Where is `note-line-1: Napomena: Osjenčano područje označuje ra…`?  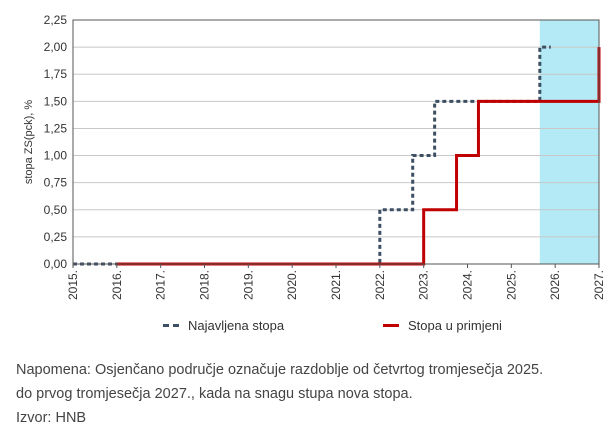
note-line-1: Napomena: Osjenčano područje označuje ra… is located at coordinates (280, 370).